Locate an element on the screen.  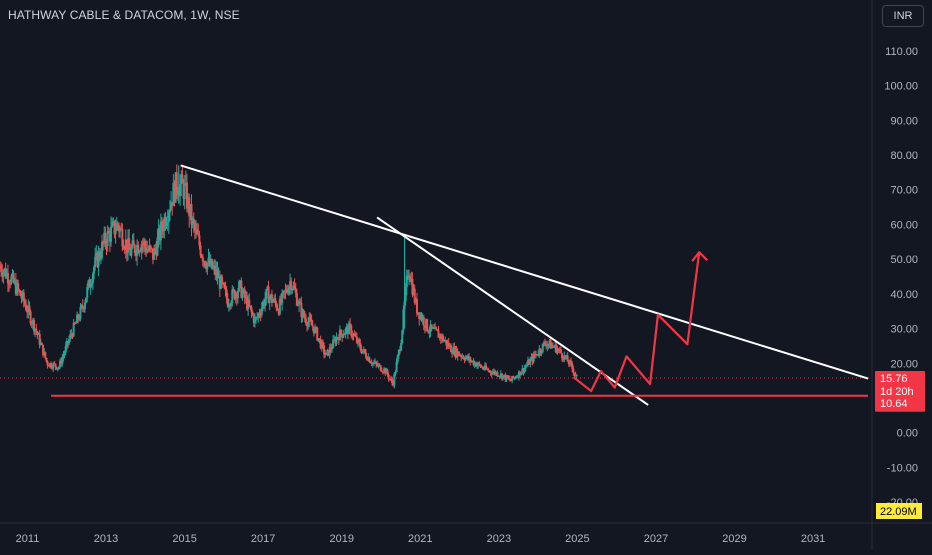
y-tick-label: 80.00 is located at coordinates (904, 156).